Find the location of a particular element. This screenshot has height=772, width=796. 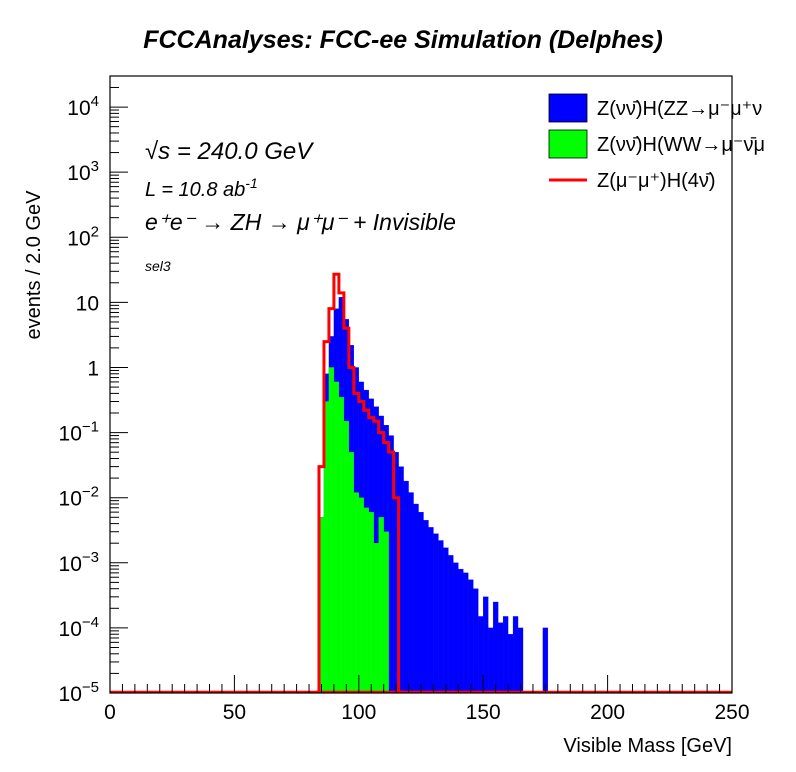

legend-label: Z(νν̄)H(WW→μ⁻ν̄μ is located at coordinates (681, 145).